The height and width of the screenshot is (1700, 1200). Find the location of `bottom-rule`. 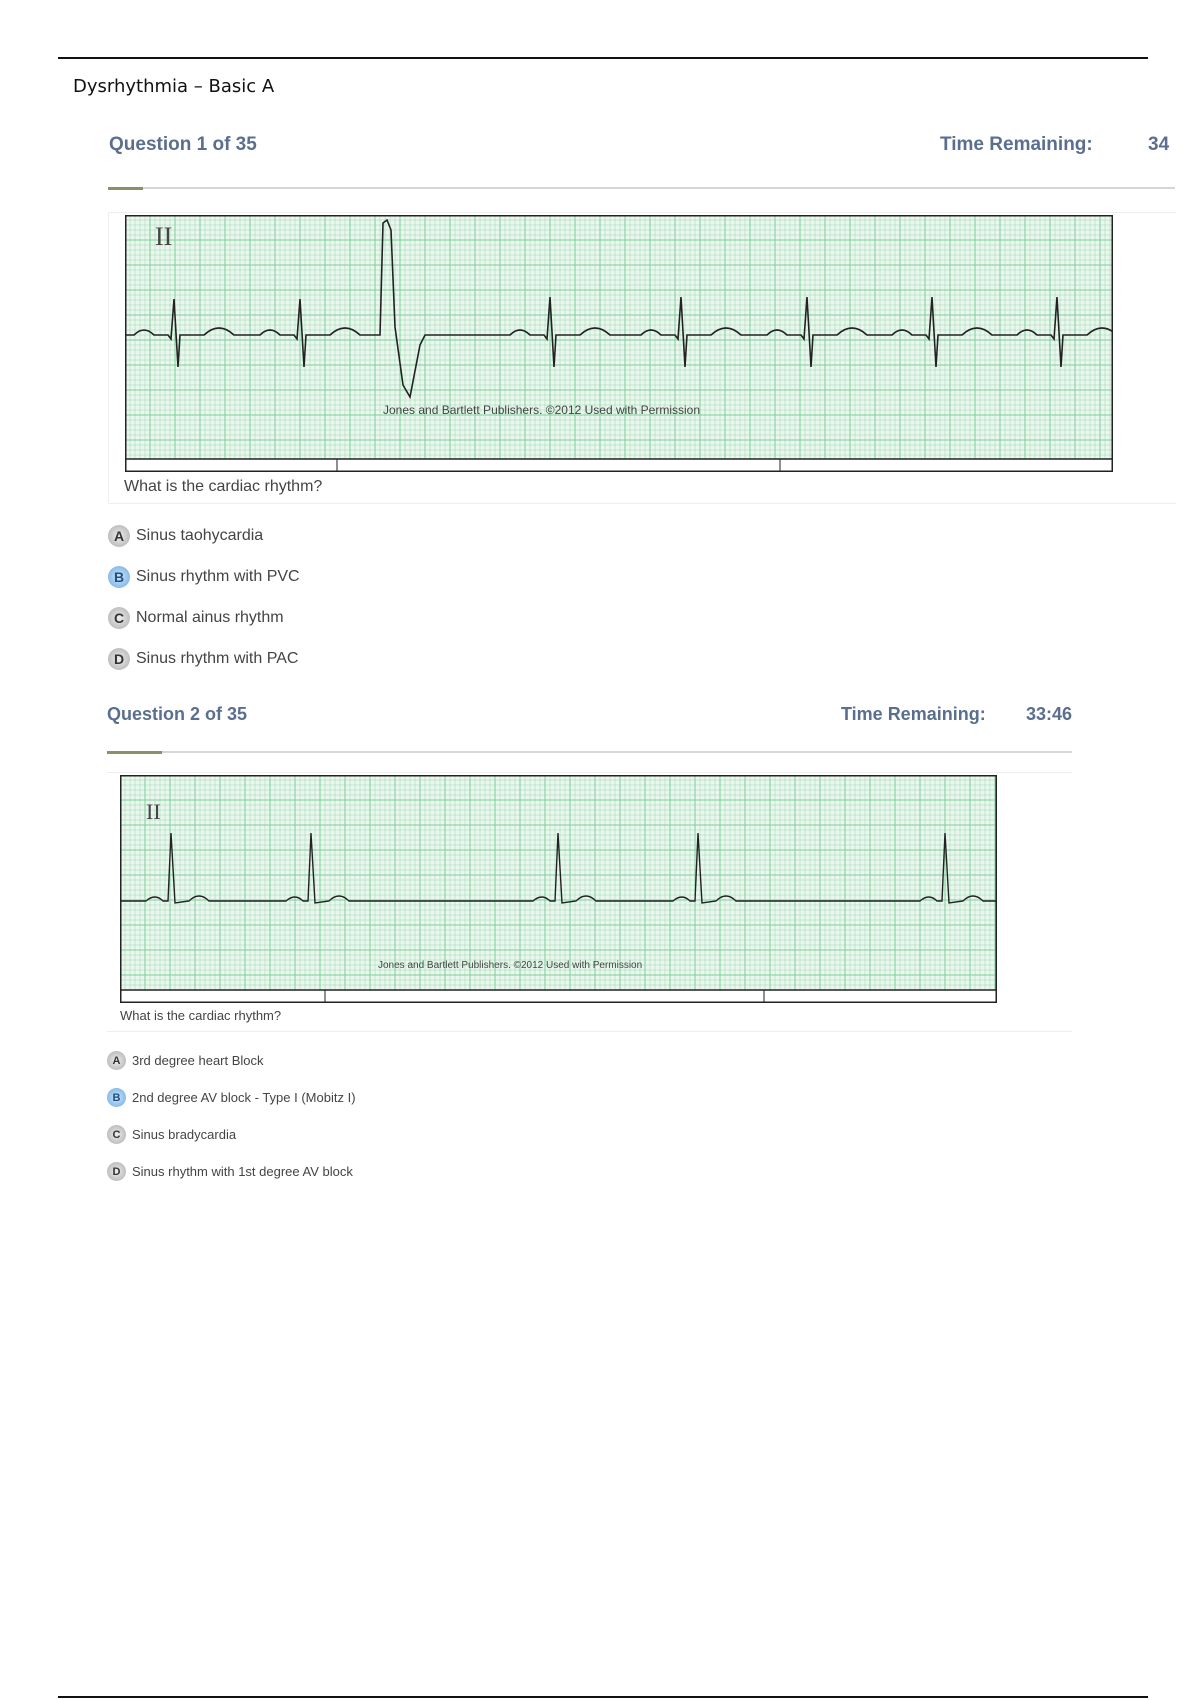

bottom-rule is located at coordinates (603, 1697).